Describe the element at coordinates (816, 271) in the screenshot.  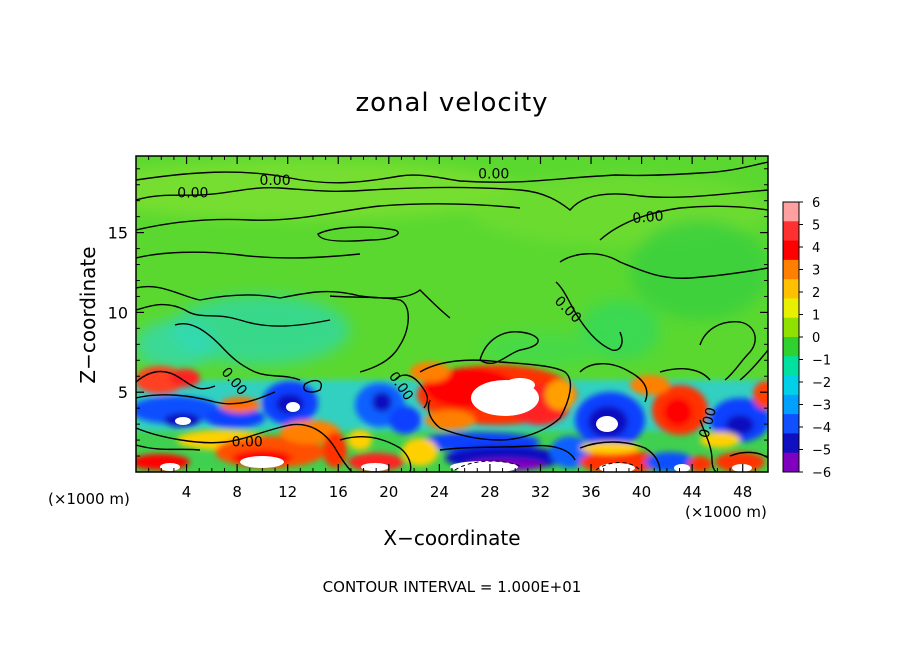
I see `colorbar-tick-label: 3` at that location.